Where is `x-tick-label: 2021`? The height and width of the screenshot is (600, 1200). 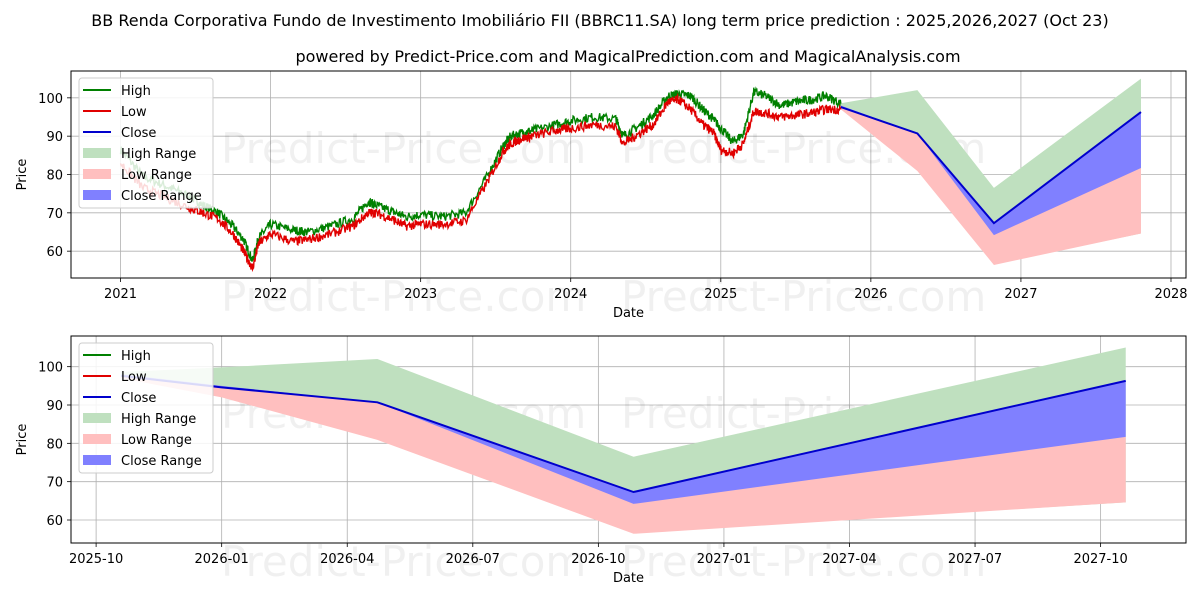
x-tick-label: 2021 is located at coordinates (120, 294).